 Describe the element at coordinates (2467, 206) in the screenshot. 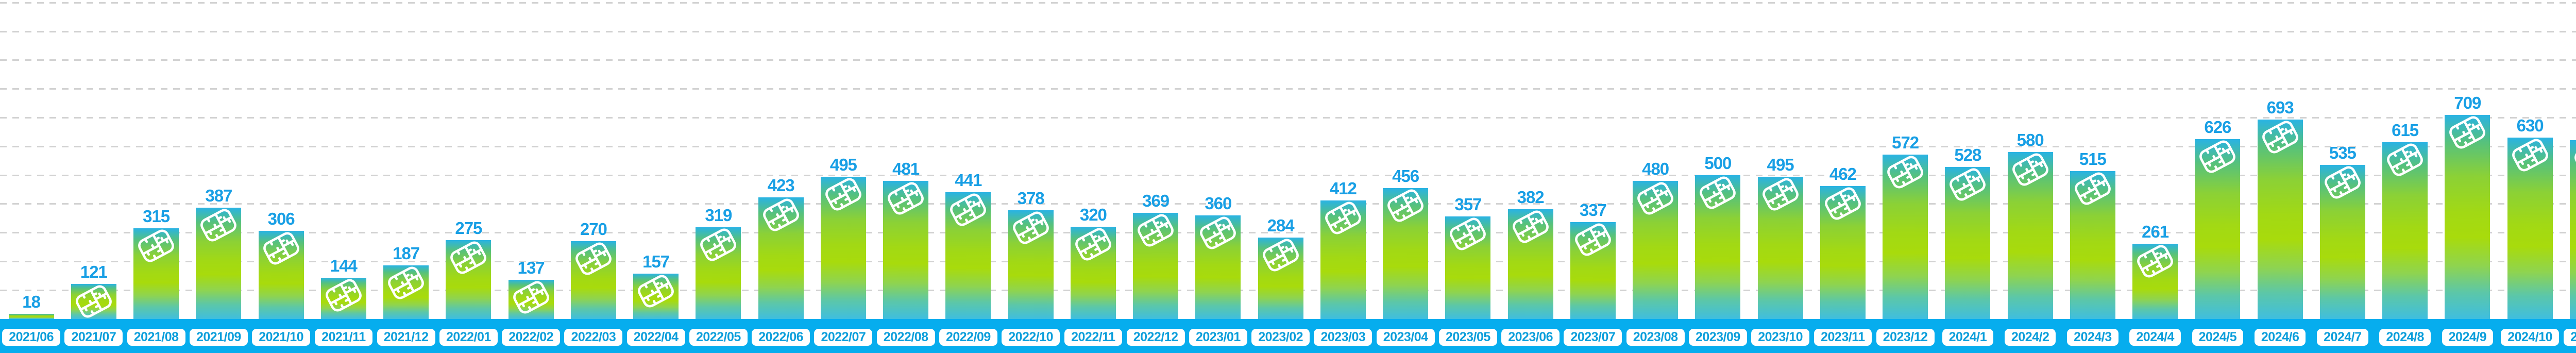

I see `bar-group: 709` at that location.